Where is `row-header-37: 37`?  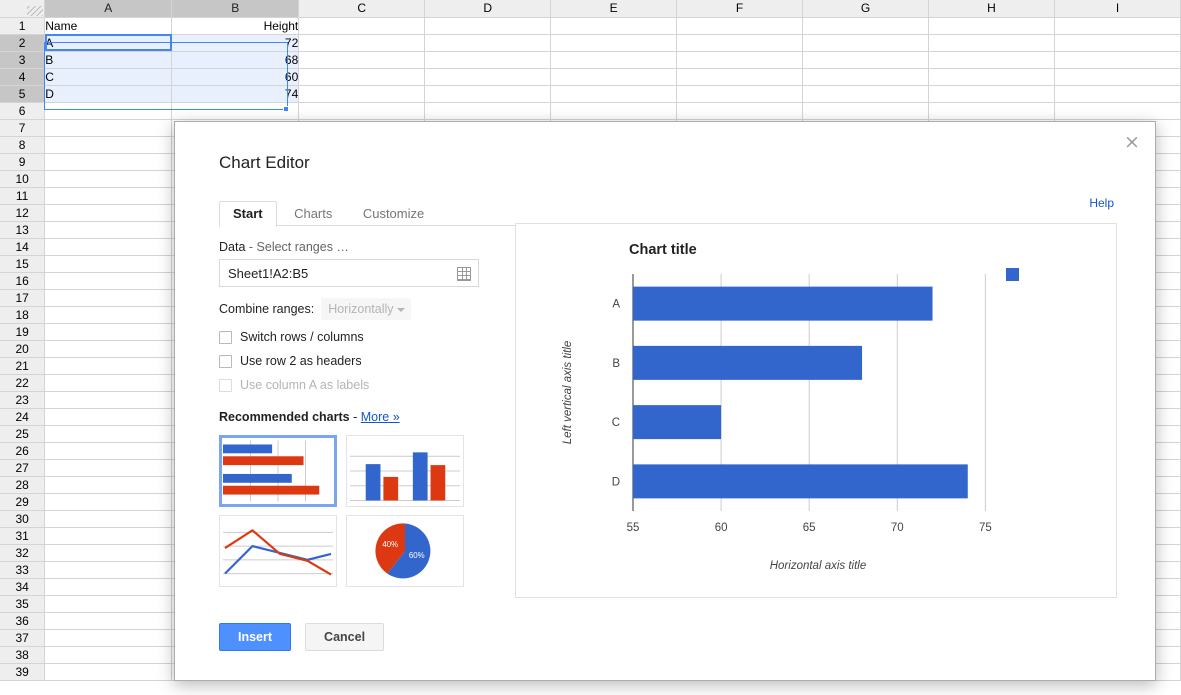 row-header-37: 37 is located at coordinates (23, 638).